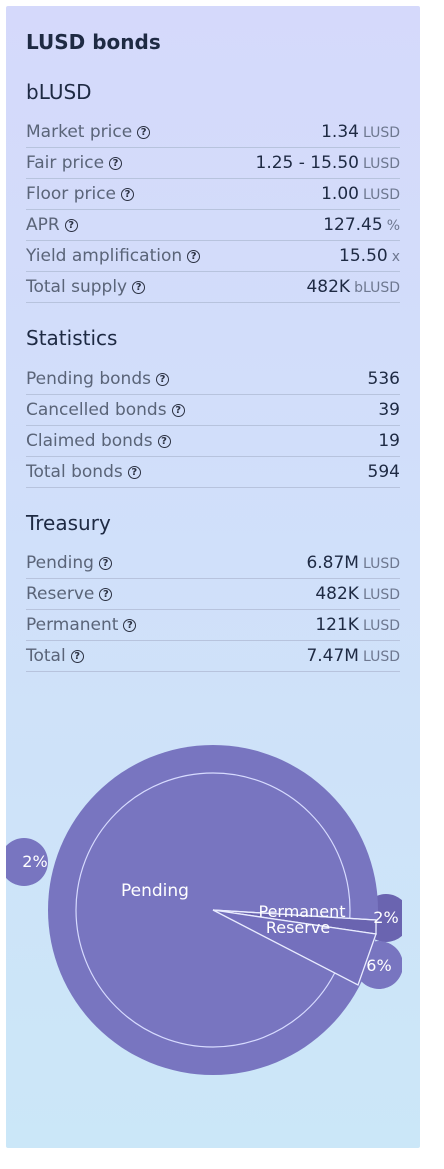 This screenshot has height=1169, width=444. I want to click on statistics-heading: Statistics, so click(72, 338).